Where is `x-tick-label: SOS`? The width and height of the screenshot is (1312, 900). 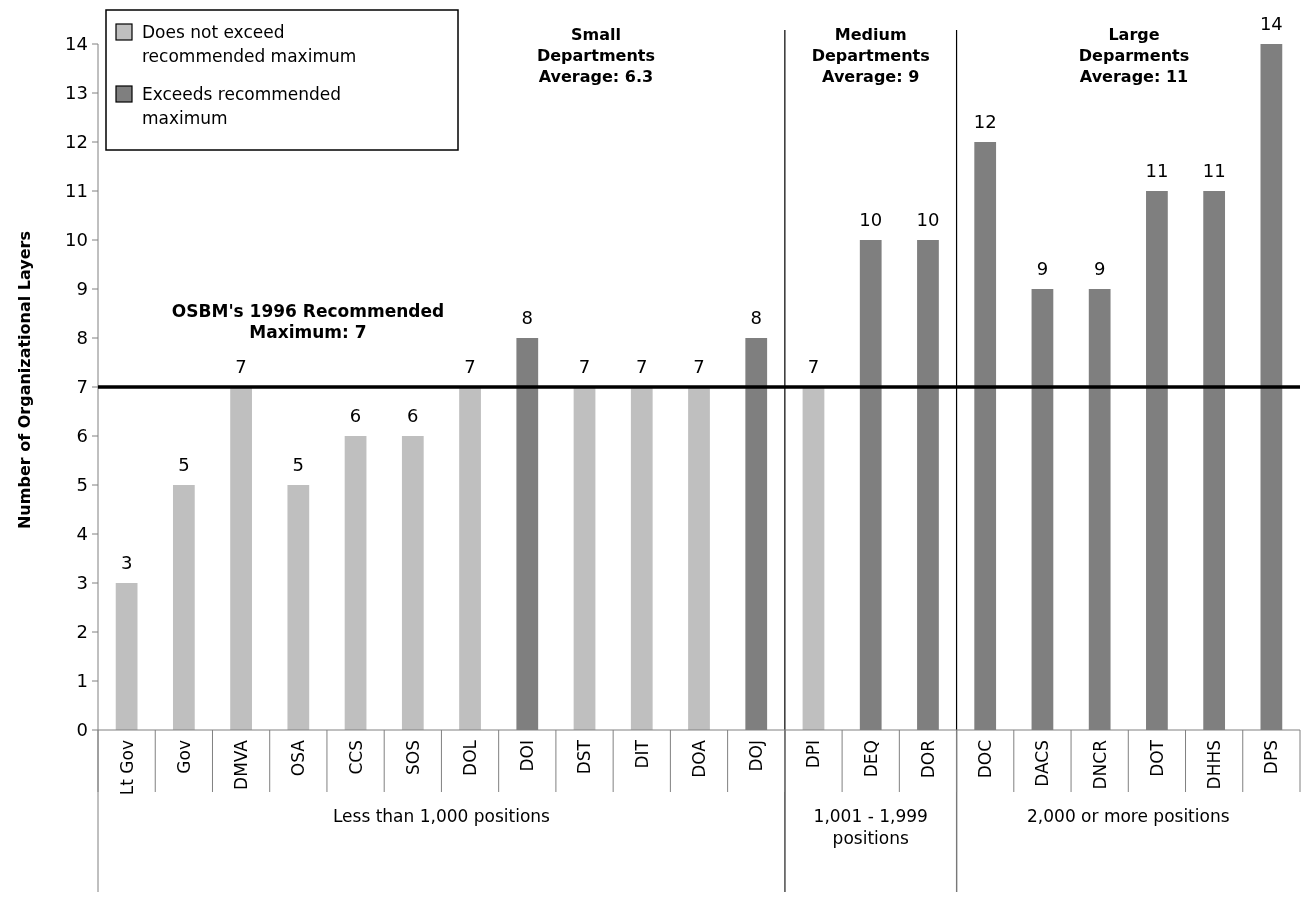
x-tick-label: SOS is located at coordinates (412, 757).